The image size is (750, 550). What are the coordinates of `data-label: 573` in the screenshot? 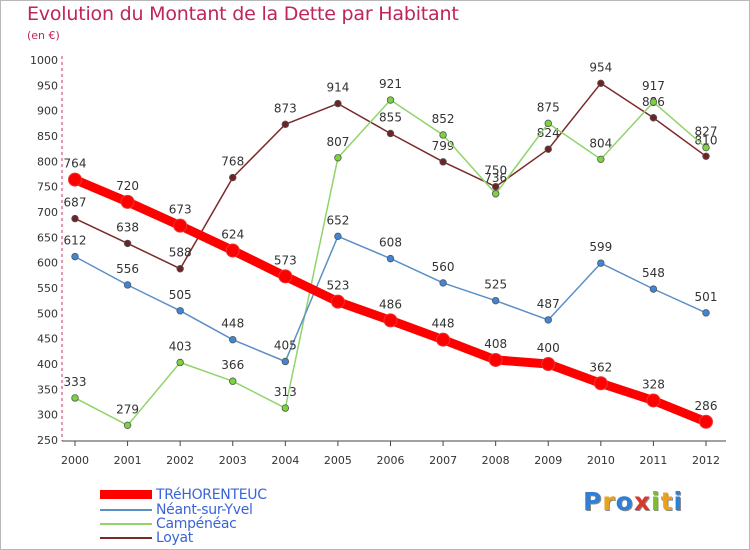 It's located at (285, 260).